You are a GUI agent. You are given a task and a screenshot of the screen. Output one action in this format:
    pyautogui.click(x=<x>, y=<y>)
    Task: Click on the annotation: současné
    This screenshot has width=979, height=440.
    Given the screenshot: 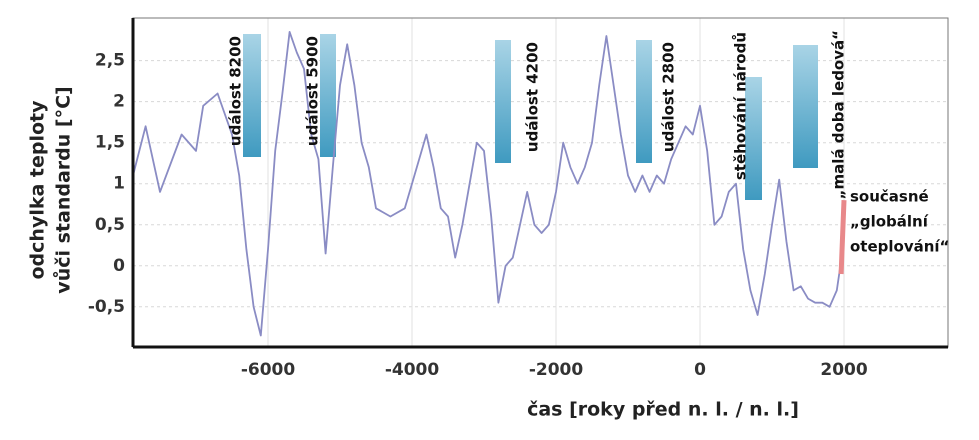 What is the action you would take?
    pyautogui.click(x=889, y=197)
    